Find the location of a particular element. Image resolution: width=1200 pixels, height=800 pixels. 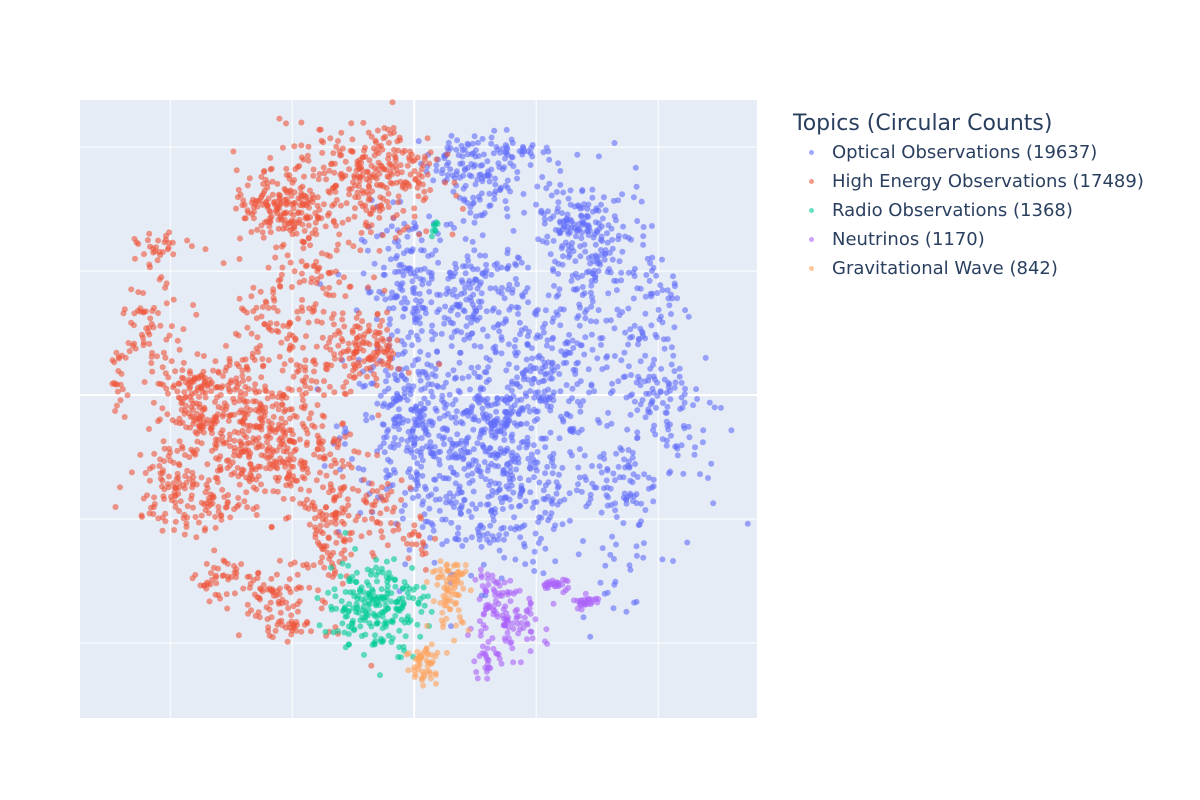

legend-item: Gravitational Wave (842) is located at coordinates (968, 268).